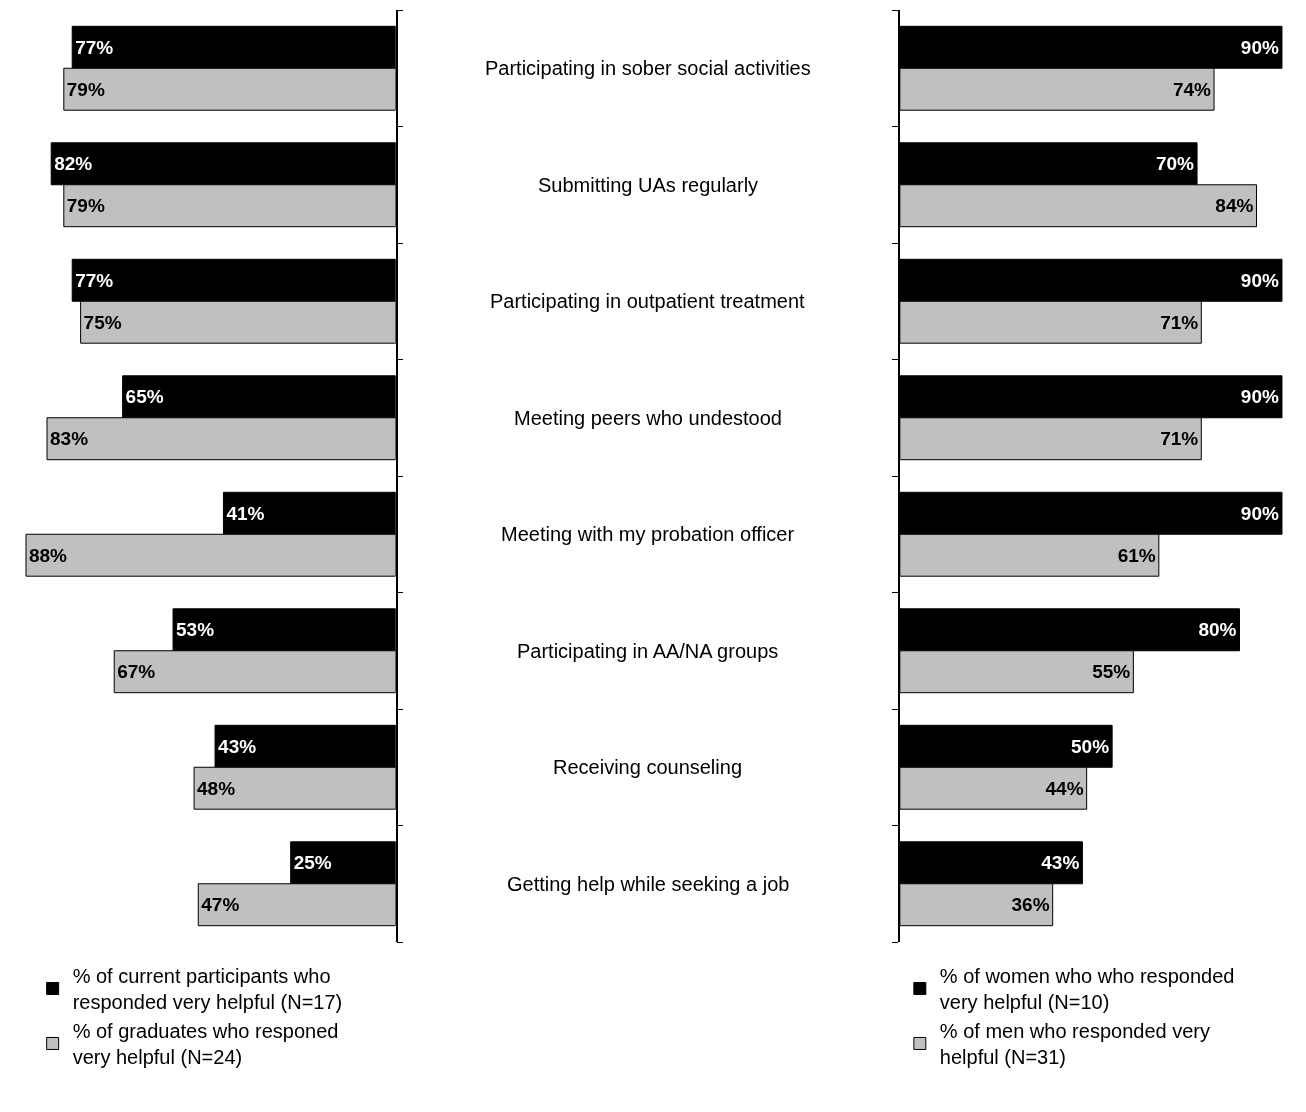 The image size is (1306, 1112). What do you see at coordinates (136, 672) in the screenshot?
I see `data-label: 67%` at bounding box center [136, 672].